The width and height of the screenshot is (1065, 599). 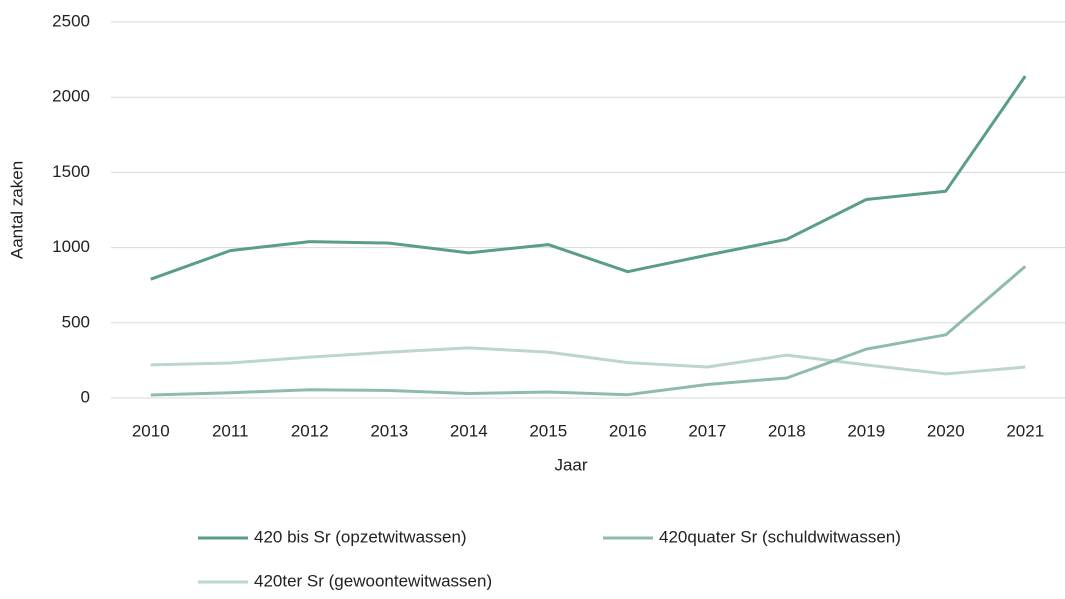 What do you see at coordinates (310, 430) in the screenshot?
I see `x-tick-label: 2012` at bounding box center [310, 430].